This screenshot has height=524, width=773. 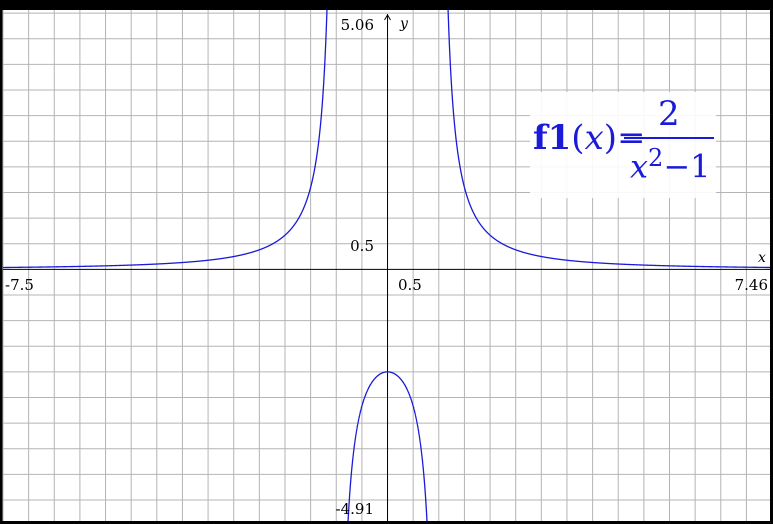 What do you see at coordinates (751, 285) in the screenshot?
I see `xmax-label: 7.46` at bounding box center [751, 285].